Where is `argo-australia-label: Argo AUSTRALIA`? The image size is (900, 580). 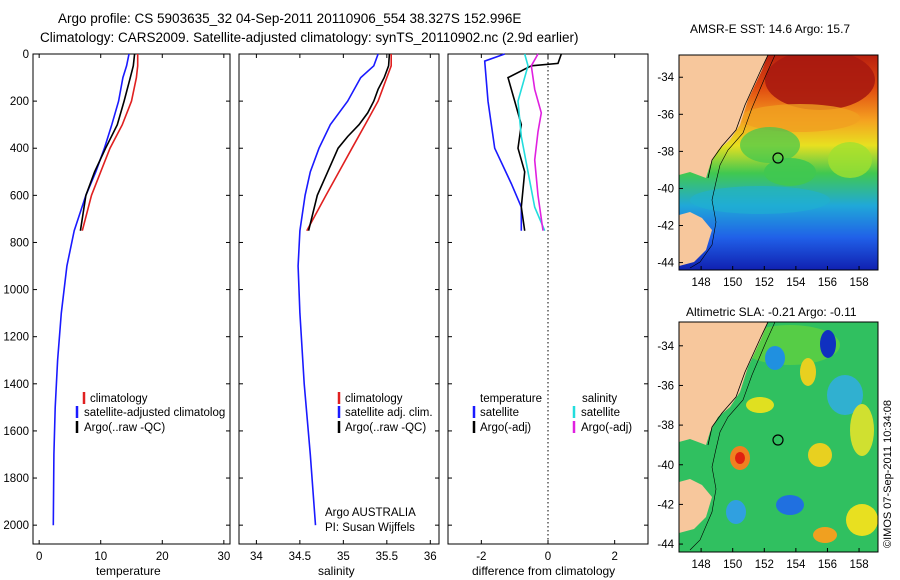 argo-australia-label: Argo AUSTRALIA is located at coordinates (370, 513).